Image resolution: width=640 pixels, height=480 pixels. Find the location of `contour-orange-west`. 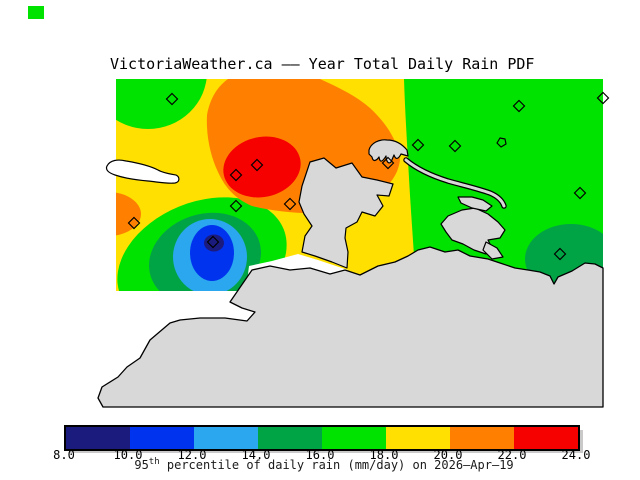

contour-orange-west is located at coordinates (128, 214).